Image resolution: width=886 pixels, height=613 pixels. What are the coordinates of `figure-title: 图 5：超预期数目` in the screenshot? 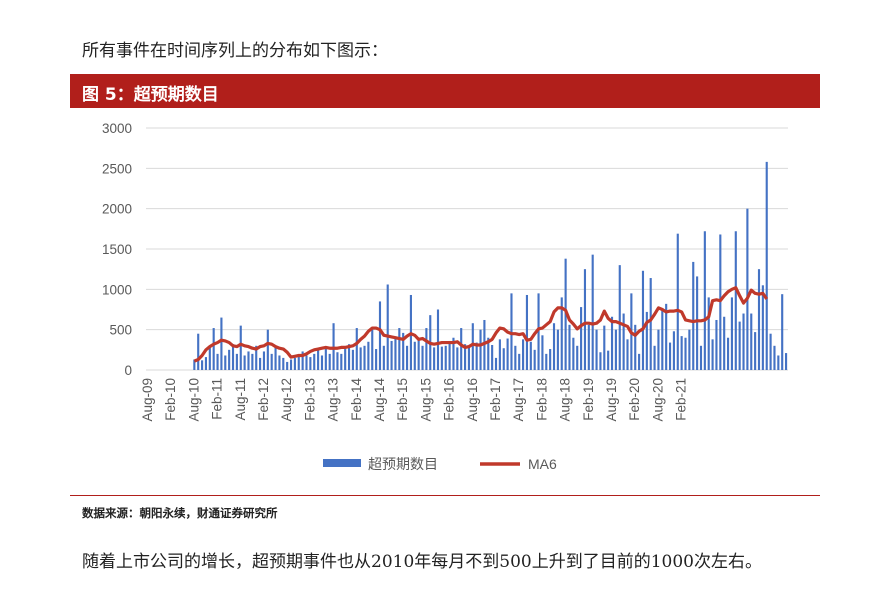 It's located at (150, 95).